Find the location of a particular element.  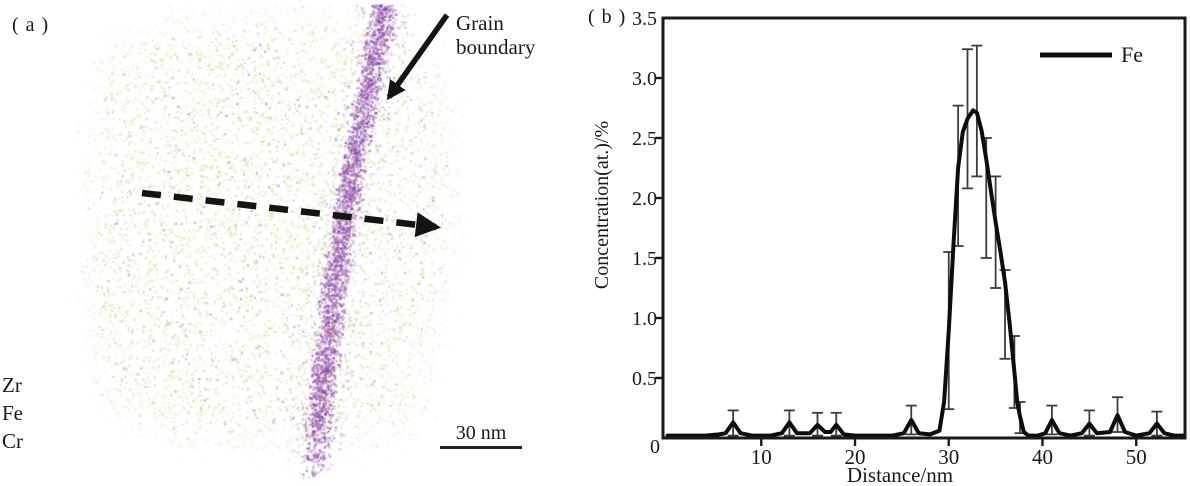

grain-boundary-annotation: Grain boundary is located at coordinates (496, 35).